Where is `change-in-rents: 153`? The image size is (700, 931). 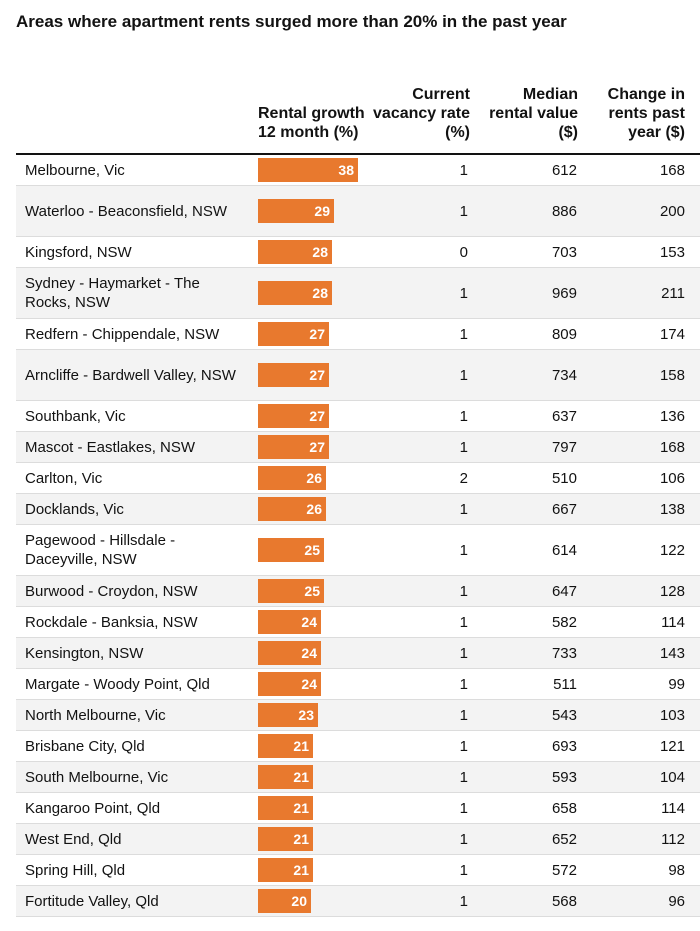
change-in-rents: 153 is located at coordinates (672, 252).